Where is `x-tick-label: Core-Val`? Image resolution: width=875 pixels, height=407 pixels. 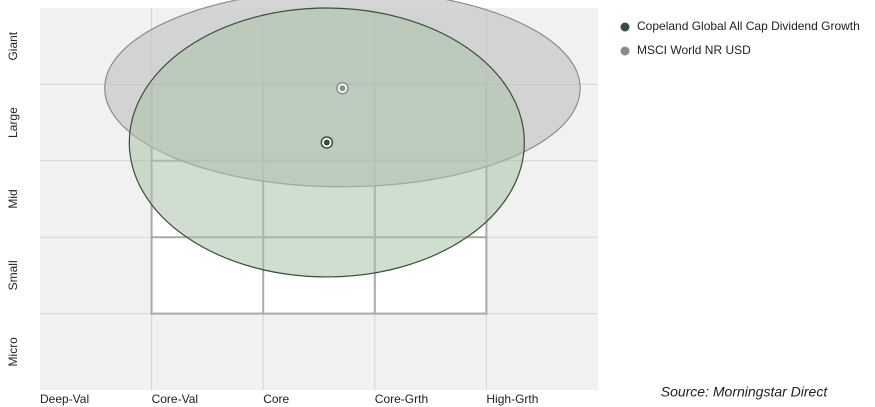
x-tick-label: Core-Val is located at coordinates (175, 399).